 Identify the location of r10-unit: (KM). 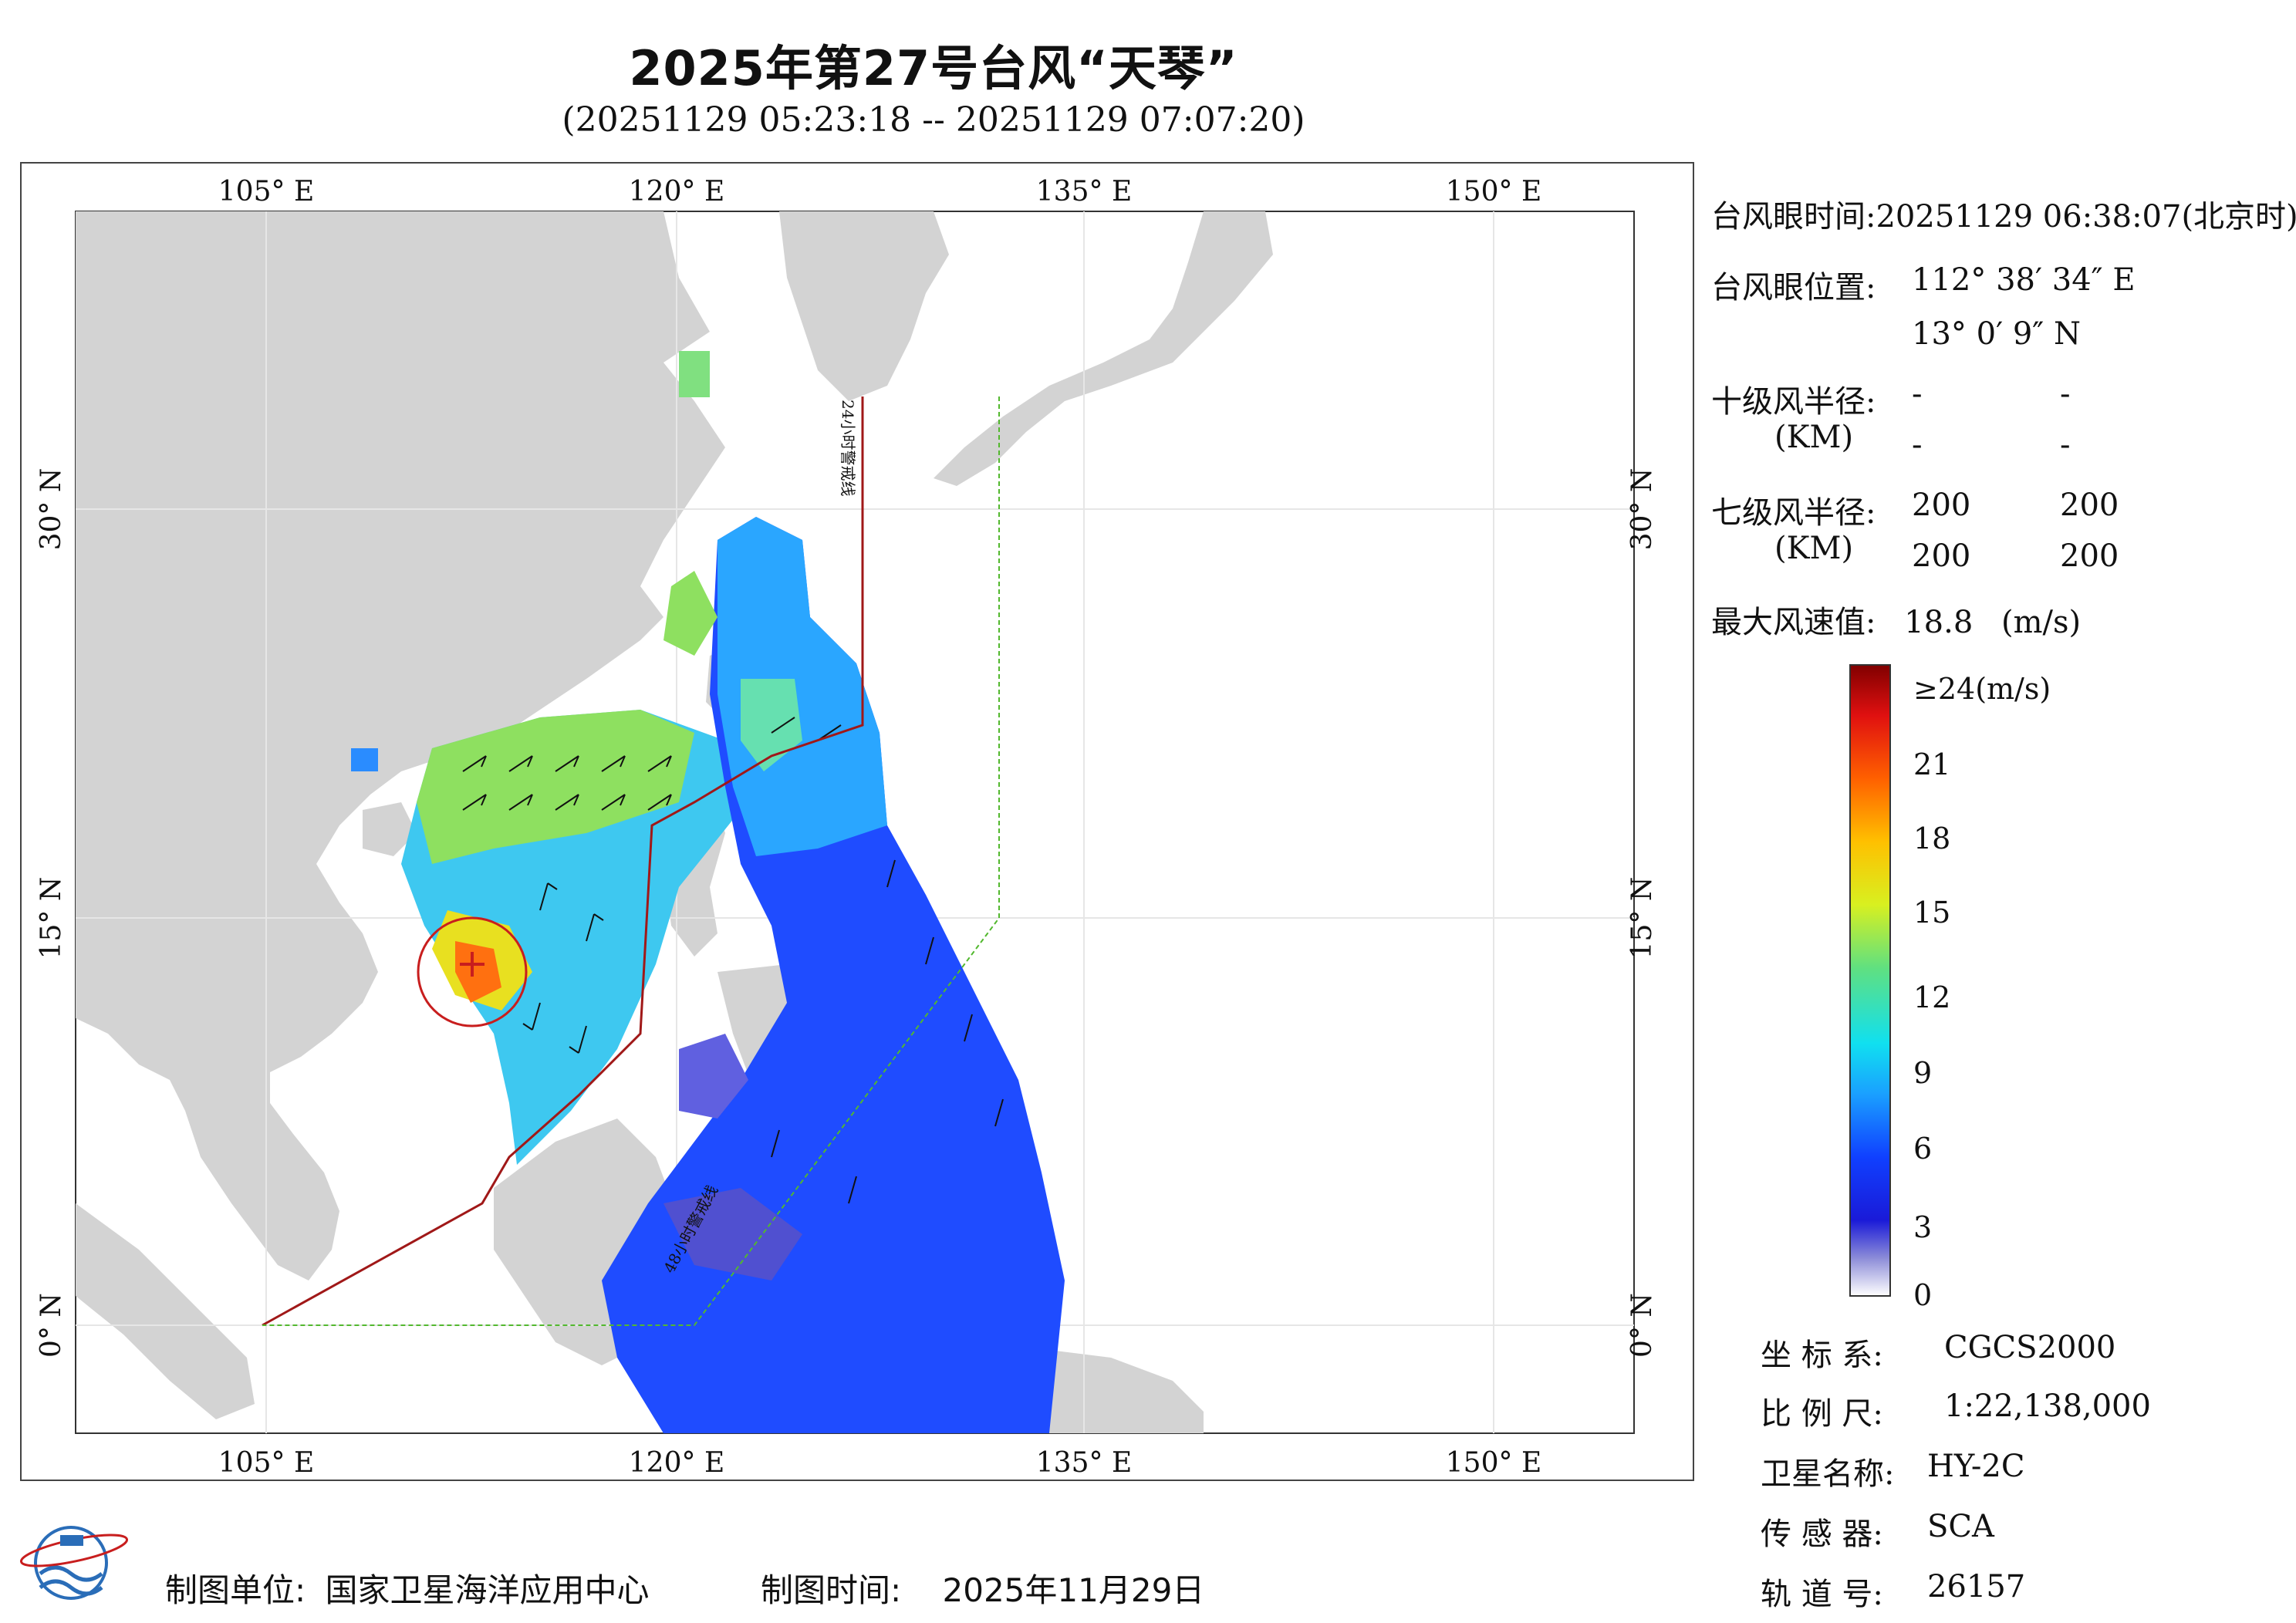
(1814, 437).